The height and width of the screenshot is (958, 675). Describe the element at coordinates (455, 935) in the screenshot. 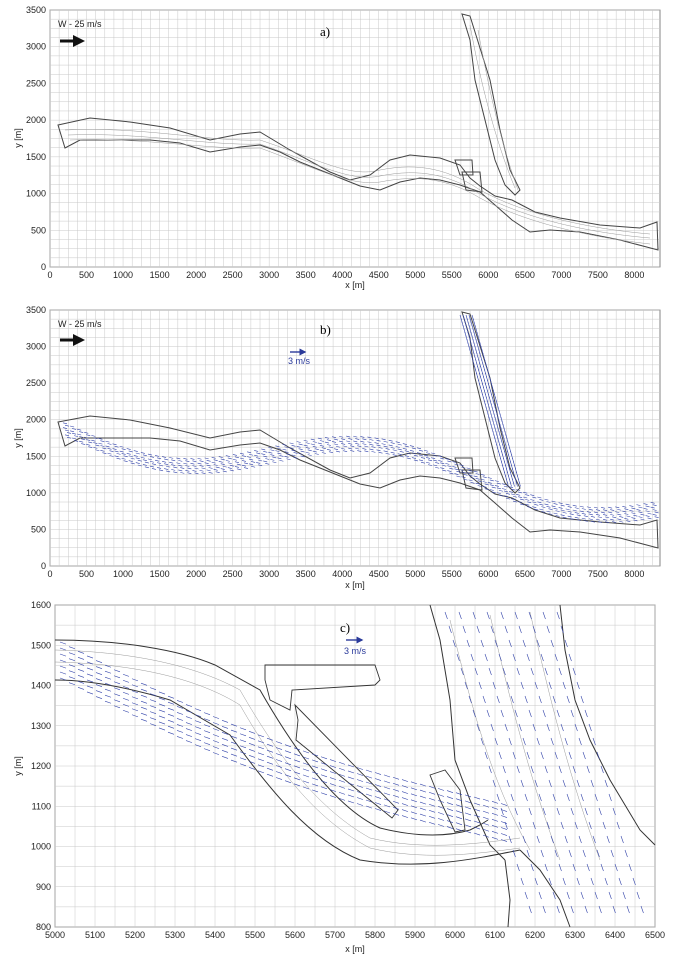

I see `x-tick-label: 6000` at that location.